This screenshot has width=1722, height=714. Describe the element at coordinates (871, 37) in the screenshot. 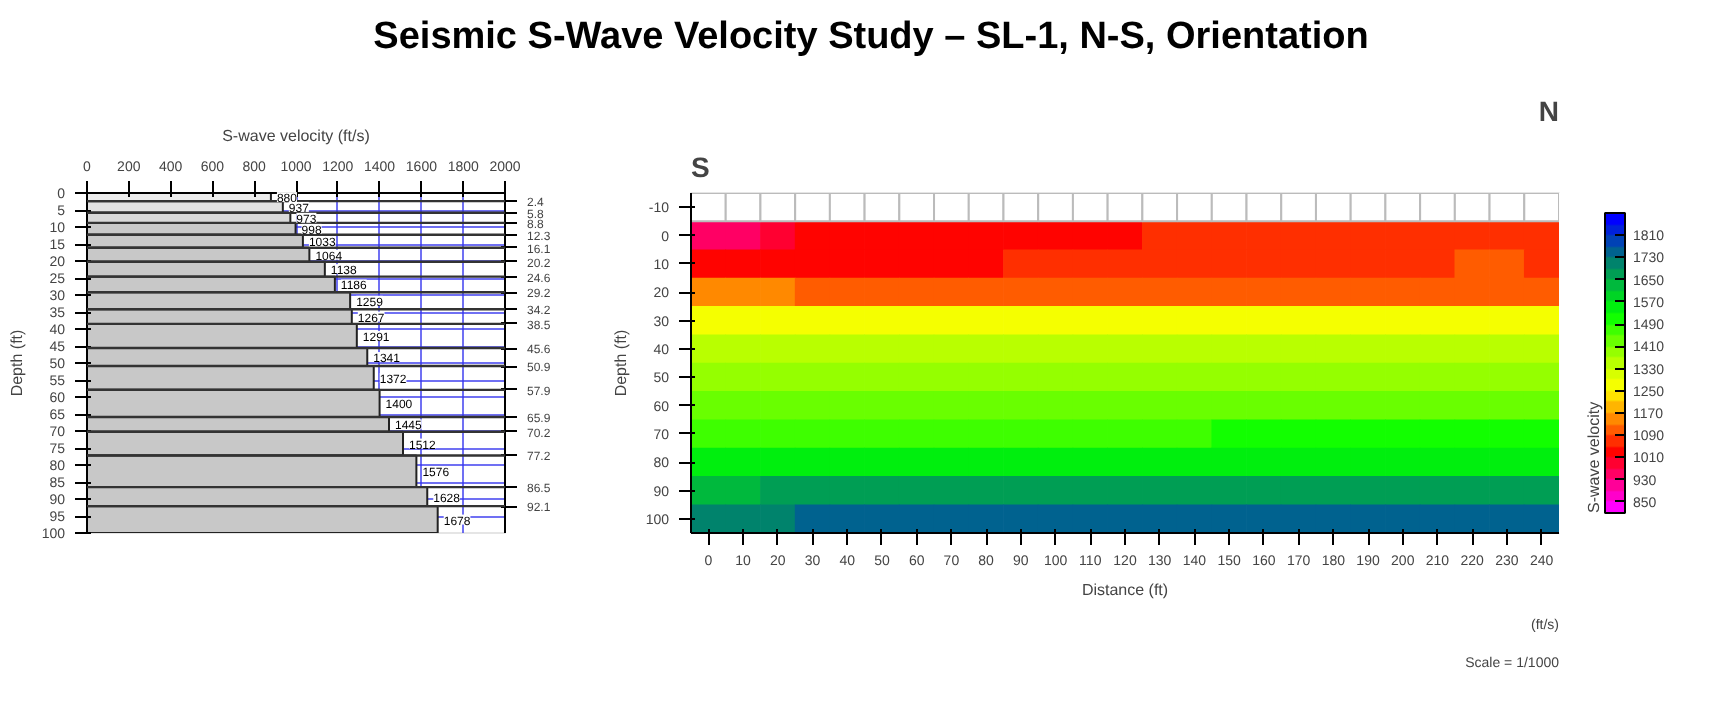

I see `text: Seismic S-Wave Velocity Study – SL-1, N-S, Orientation` at that location.